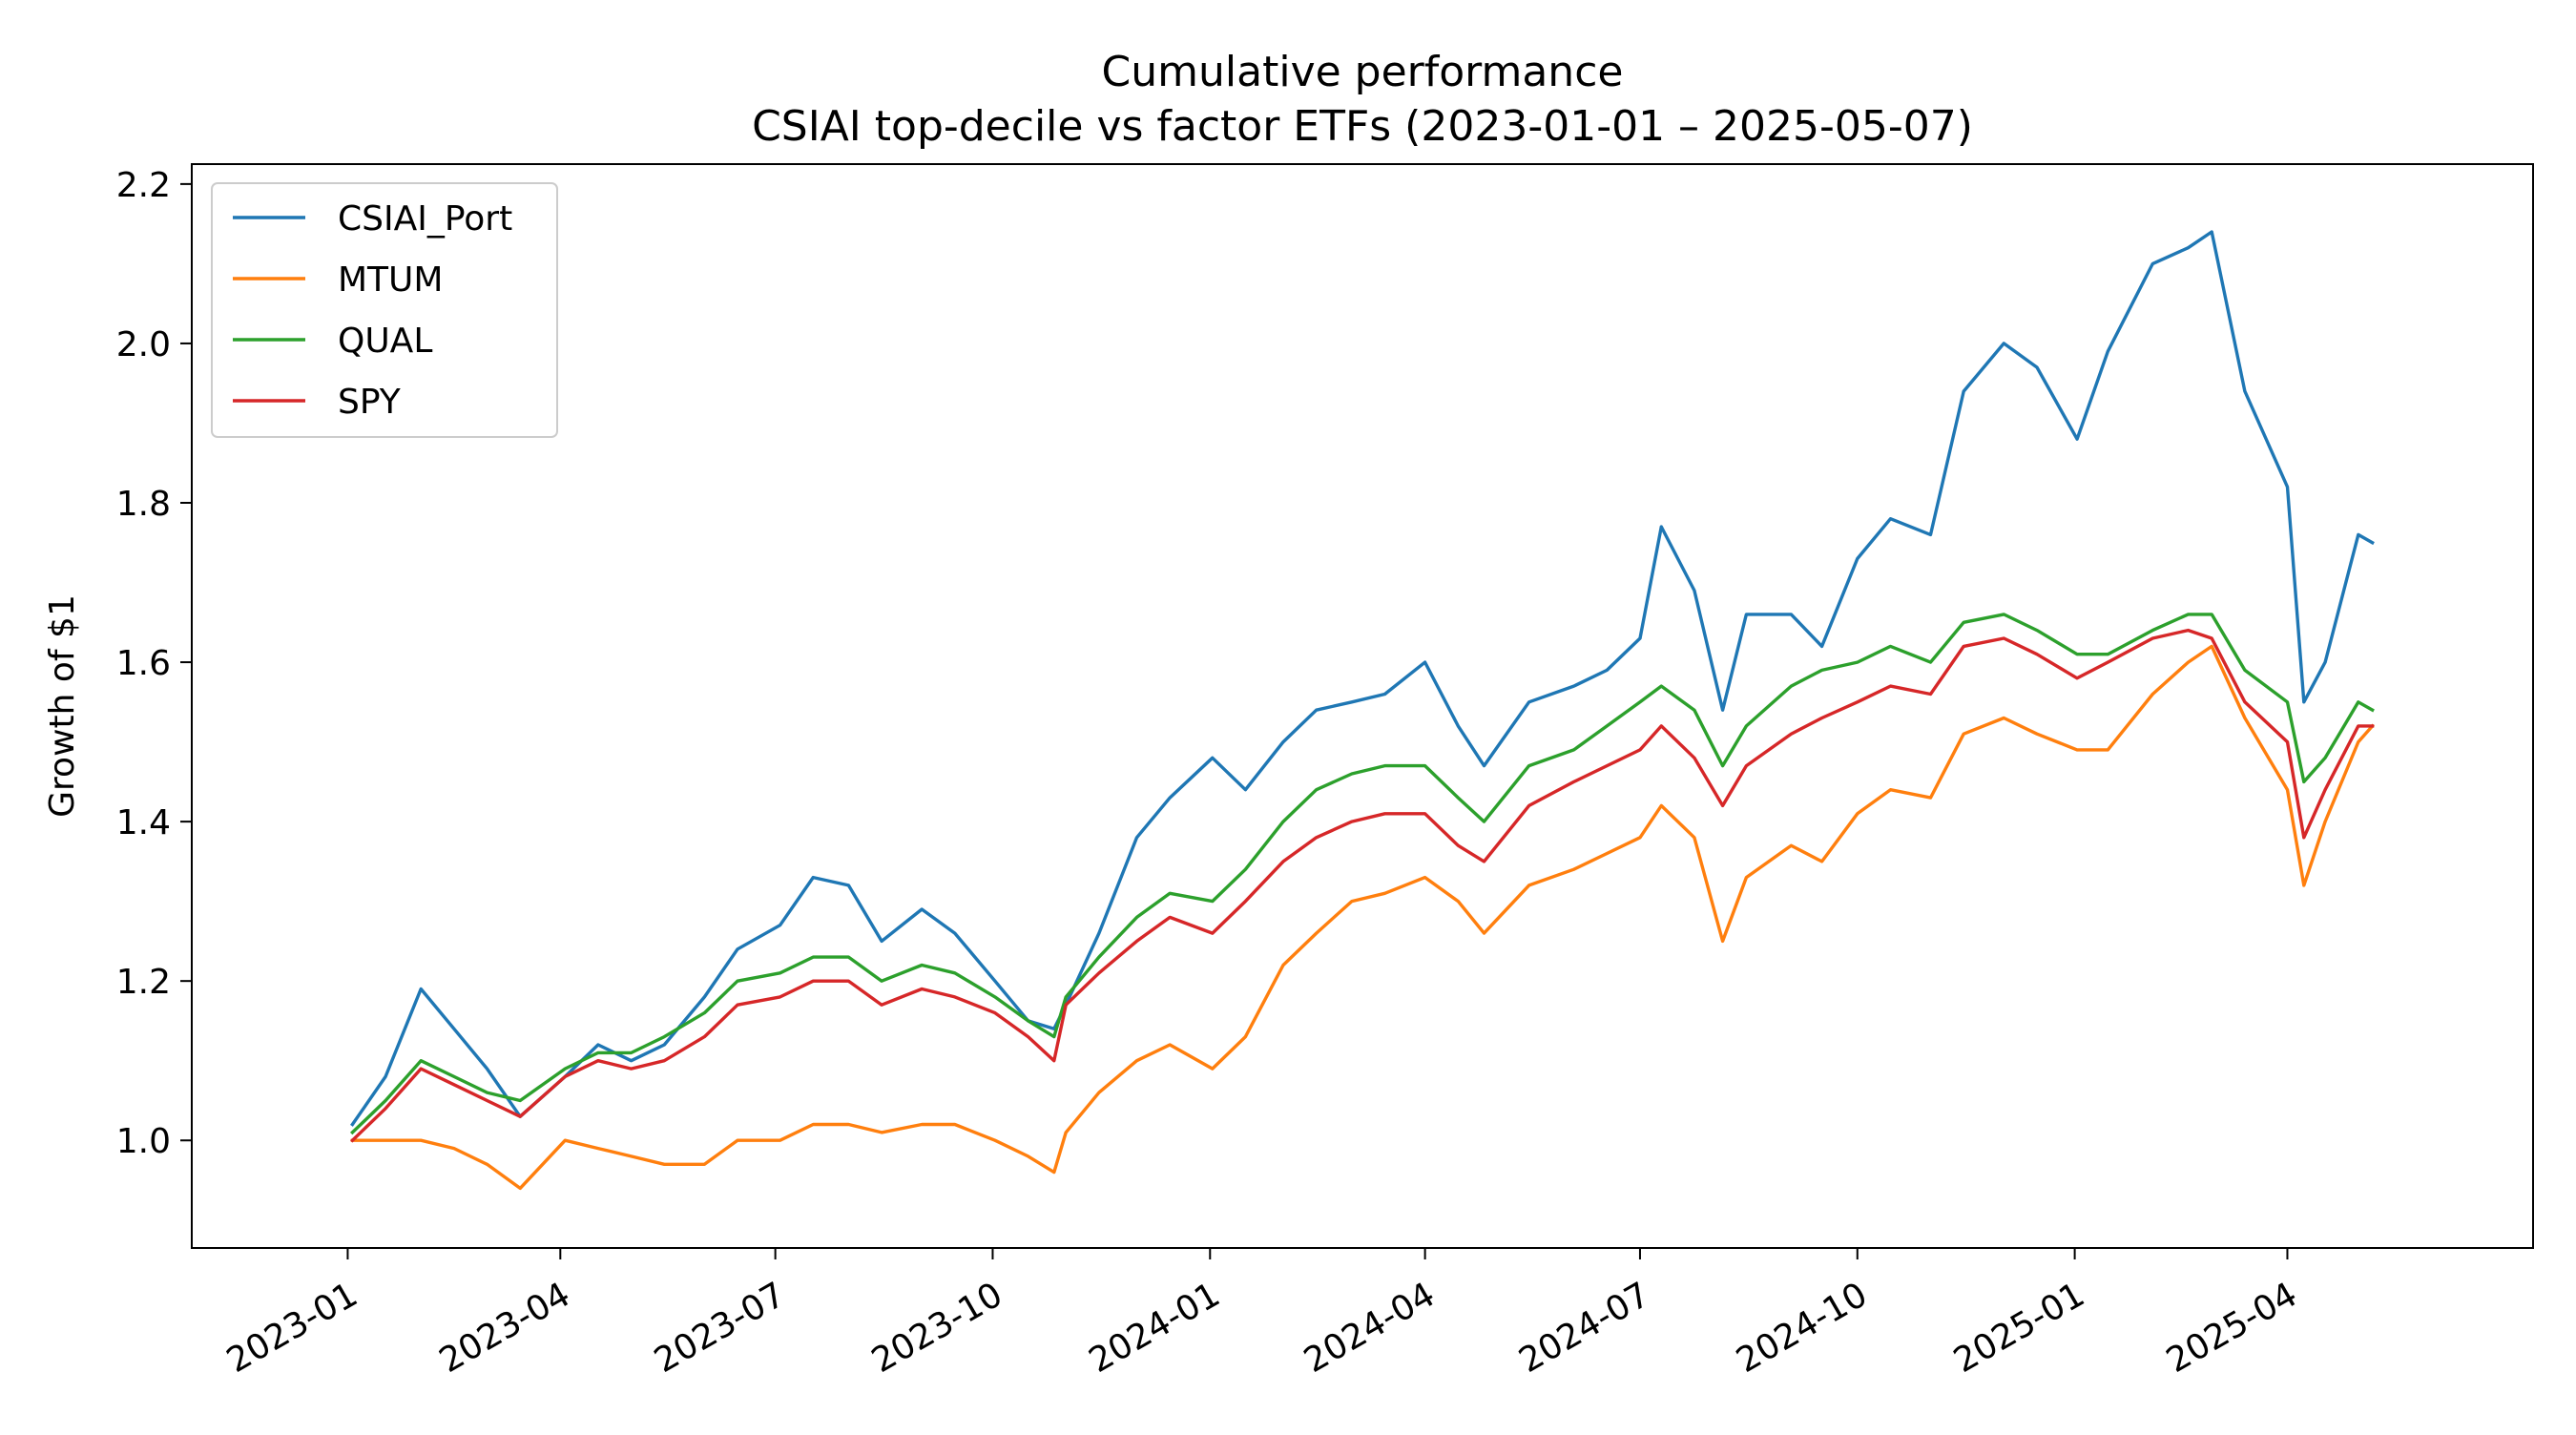  What do you see at coordinates (143, 1141) in the screenshot?
I see `y-tick-label: 1.0` at bounding box center [143, 1141].